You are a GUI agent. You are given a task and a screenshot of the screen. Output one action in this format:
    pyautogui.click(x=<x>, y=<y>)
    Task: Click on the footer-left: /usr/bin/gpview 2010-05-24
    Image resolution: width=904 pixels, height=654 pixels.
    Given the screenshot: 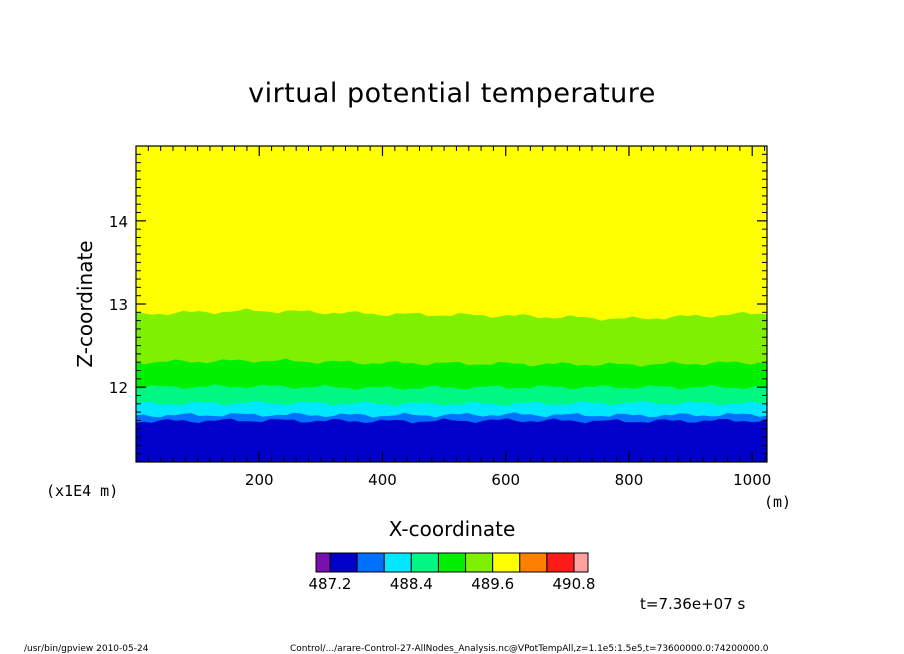 What is the action you would take?
    pyautogui.click(x=86, y=649)
    